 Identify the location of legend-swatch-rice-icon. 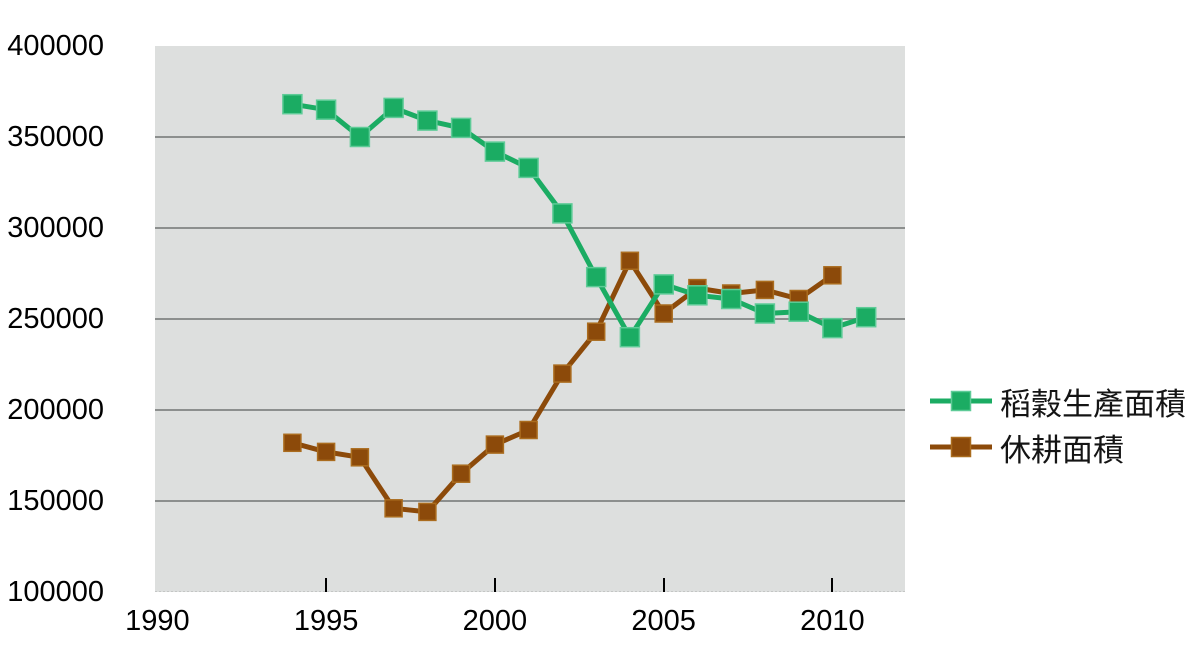
(961, 401).